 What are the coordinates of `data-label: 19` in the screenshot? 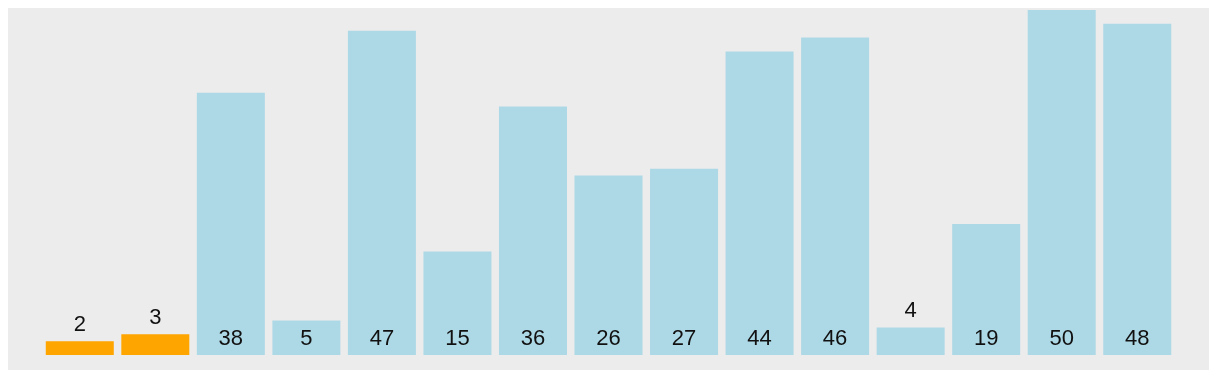 It's located at (986, 337).